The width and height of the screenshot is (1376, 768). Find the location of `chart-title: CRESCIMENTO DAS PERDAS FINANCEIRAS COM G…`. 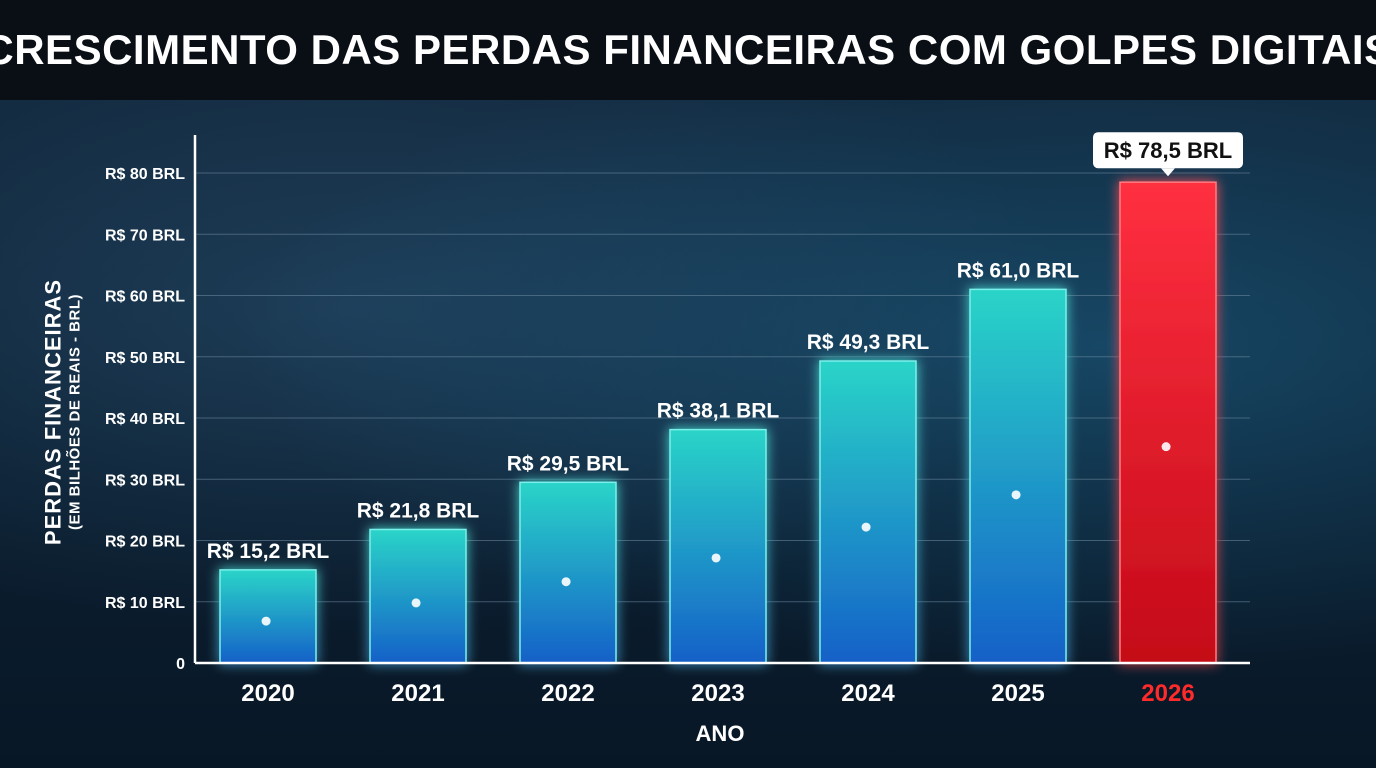

chart-title: CRESCIMENTO DAS PERDAS FINANCEIRAS COM G… is located at coordinates (688, 49).